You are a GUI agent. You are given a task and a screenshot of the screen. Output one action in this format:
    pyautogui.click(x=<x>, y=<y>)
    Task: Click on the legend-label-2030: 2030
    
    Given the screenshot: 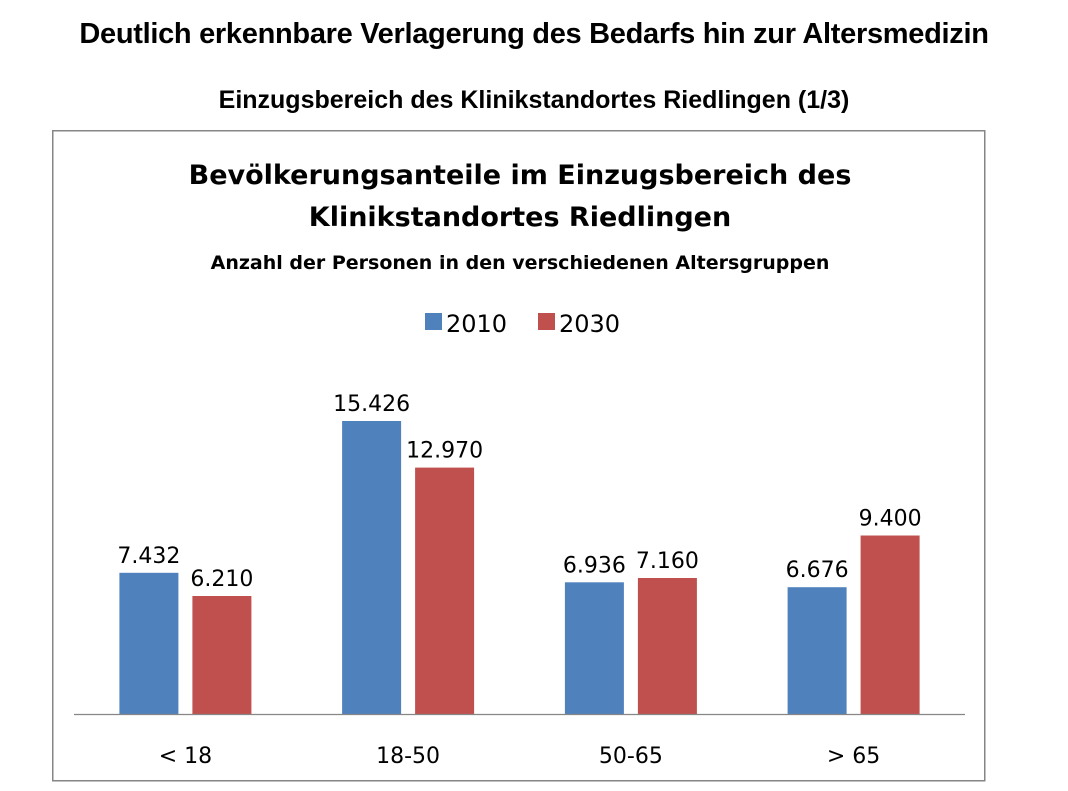 What is the action you would take?
    pyautogui.click(x=589, y=324)
    